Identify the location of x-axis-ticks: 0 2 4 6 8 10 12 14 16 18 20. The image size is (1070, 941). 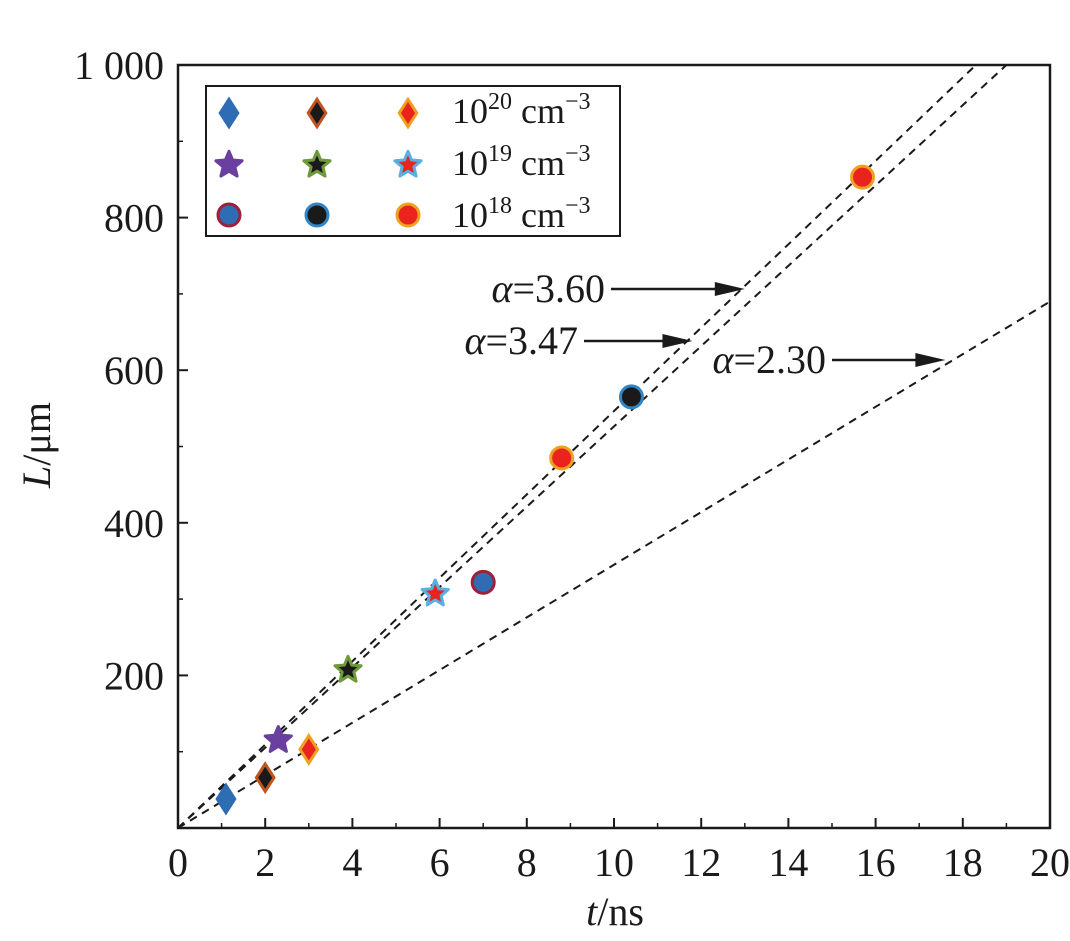
(619, 851).